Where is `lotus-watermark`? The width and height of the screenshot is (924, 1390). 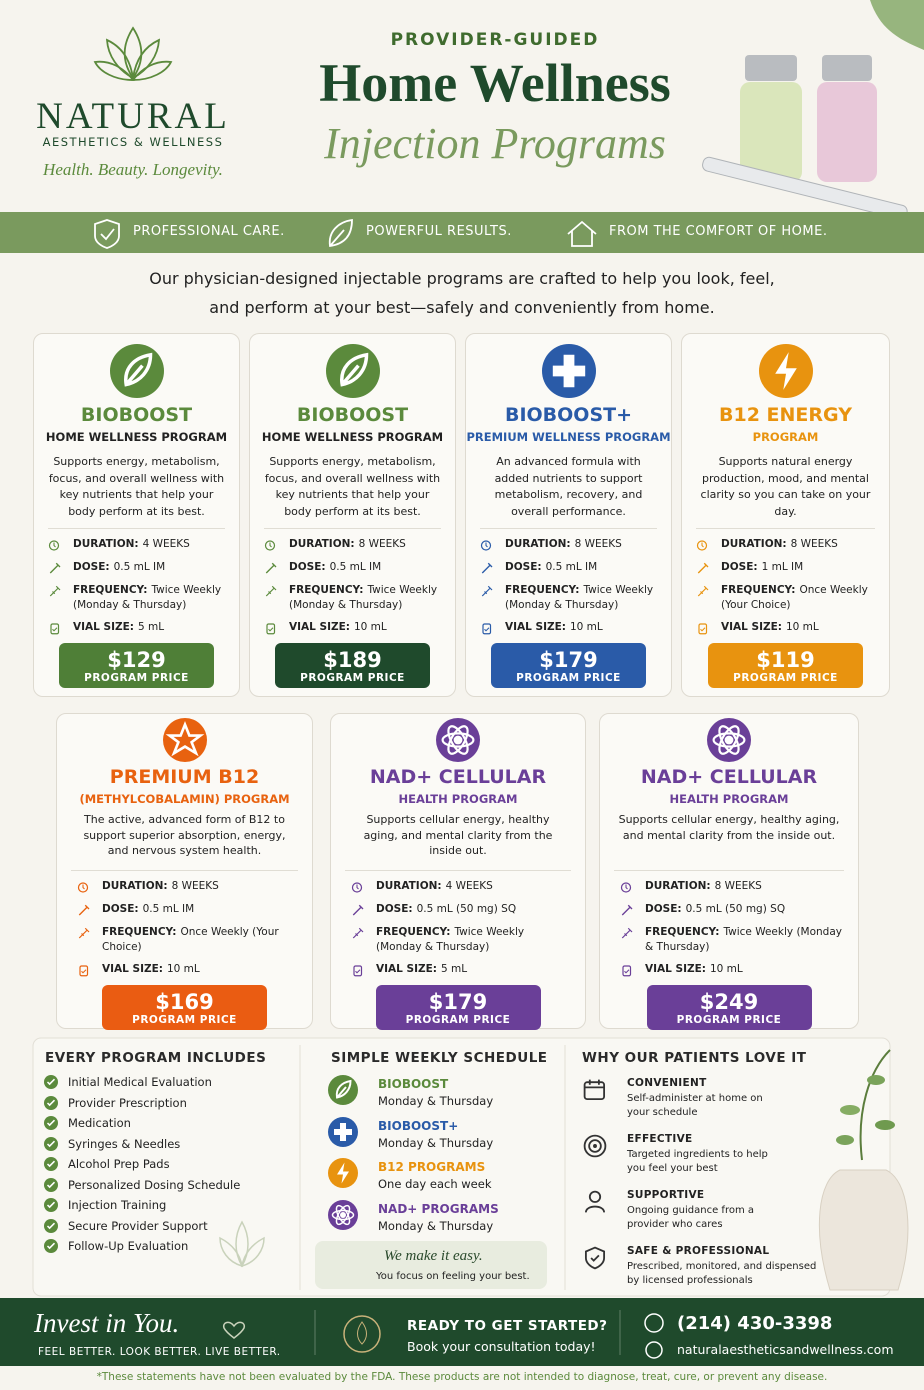
lotus-watermark is located at coordinates (242, 1244).